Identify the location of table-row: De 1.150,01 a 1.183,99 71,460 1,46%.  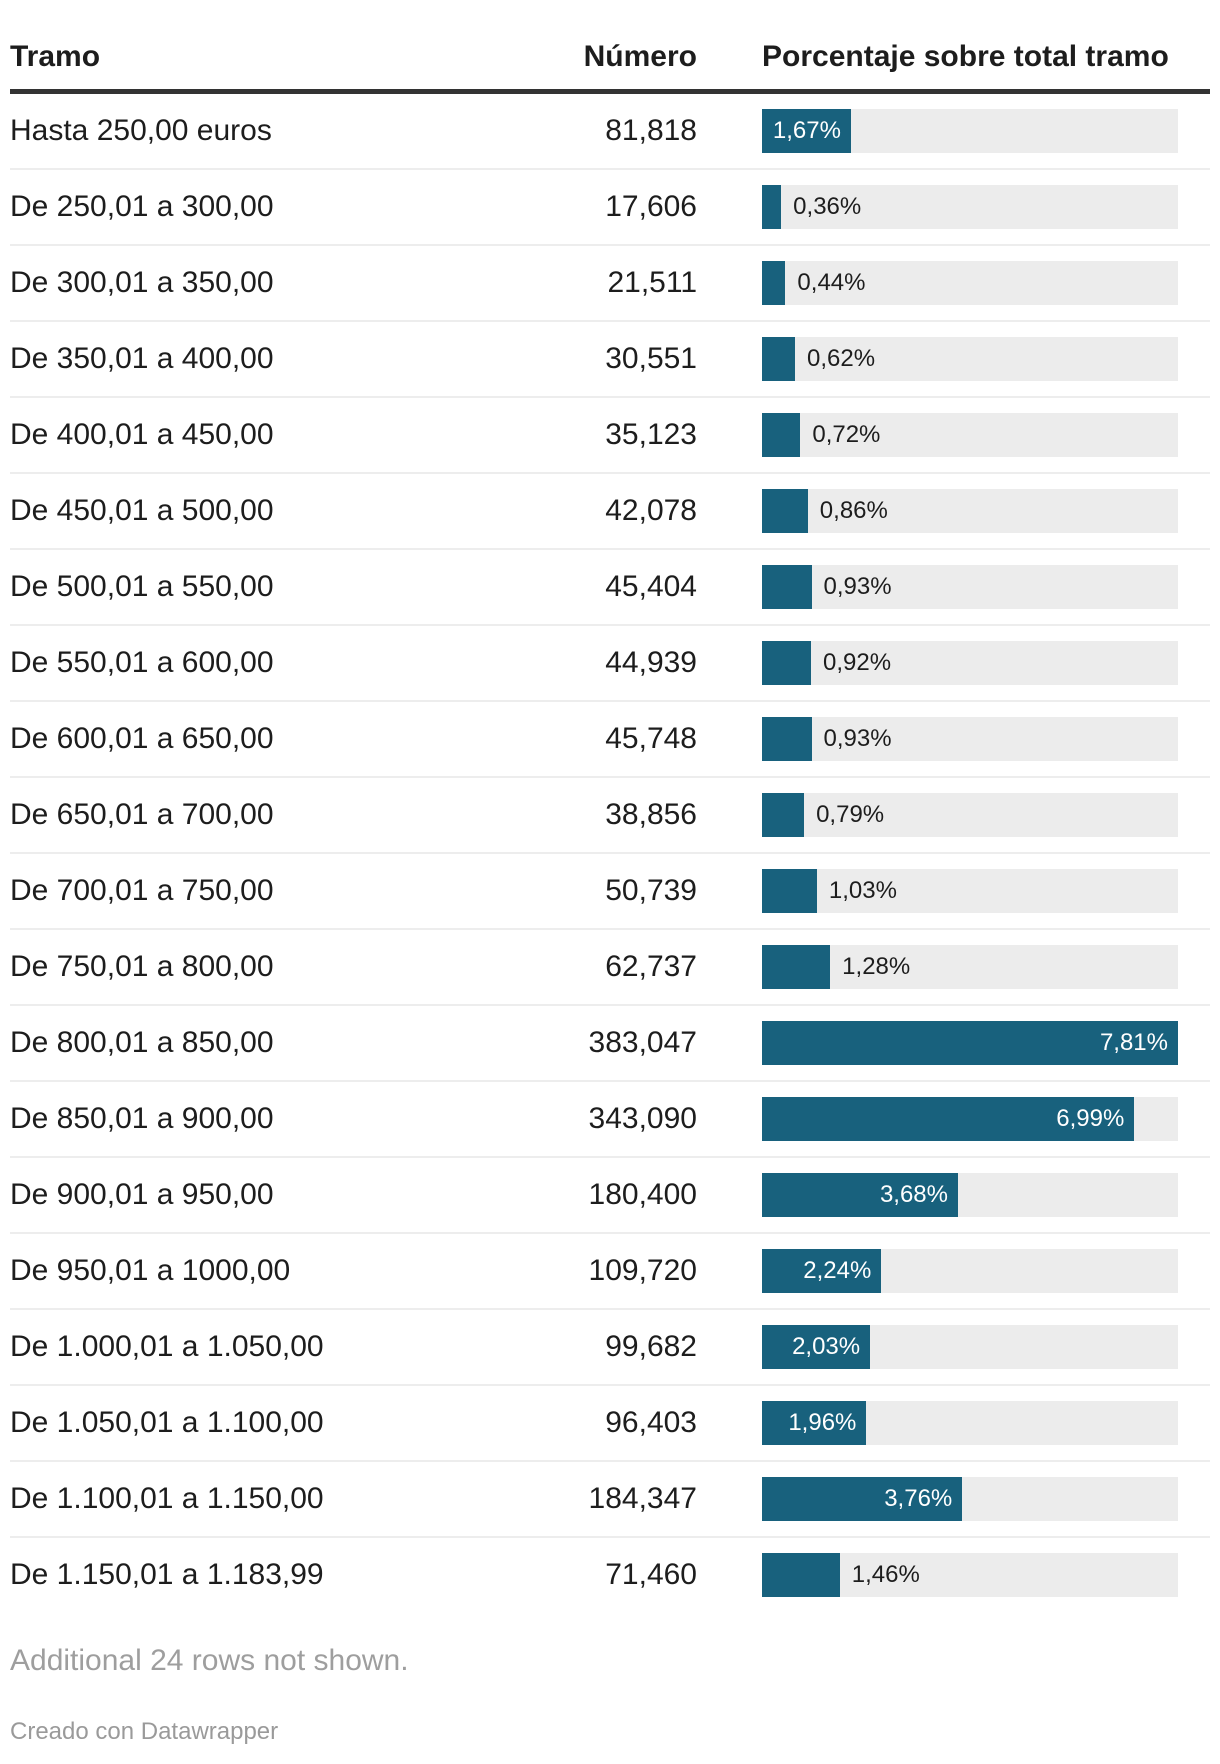
(610, 1574).